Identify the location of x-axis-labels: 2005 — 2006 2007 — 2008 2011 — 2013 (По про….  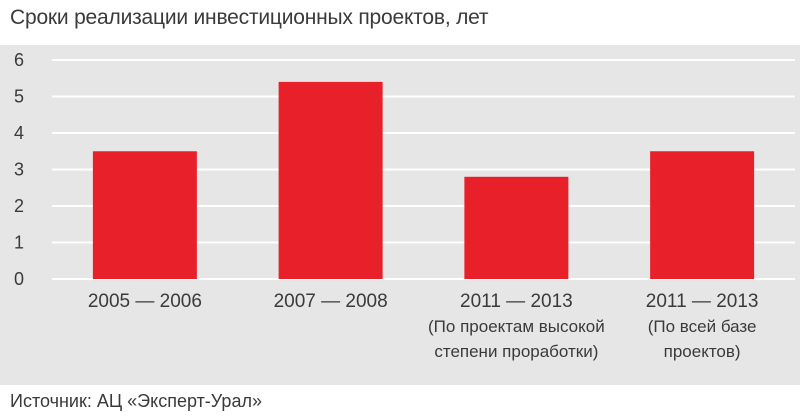
(423, 326).